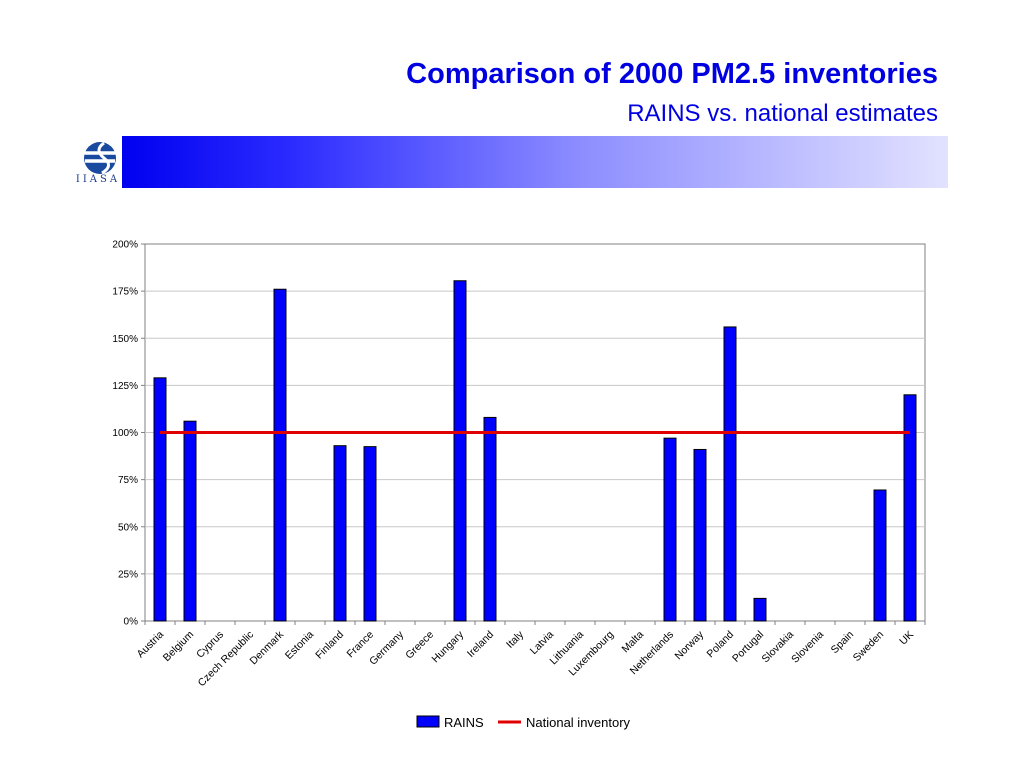  I want to click on bar-hungary, so click(460, 451).